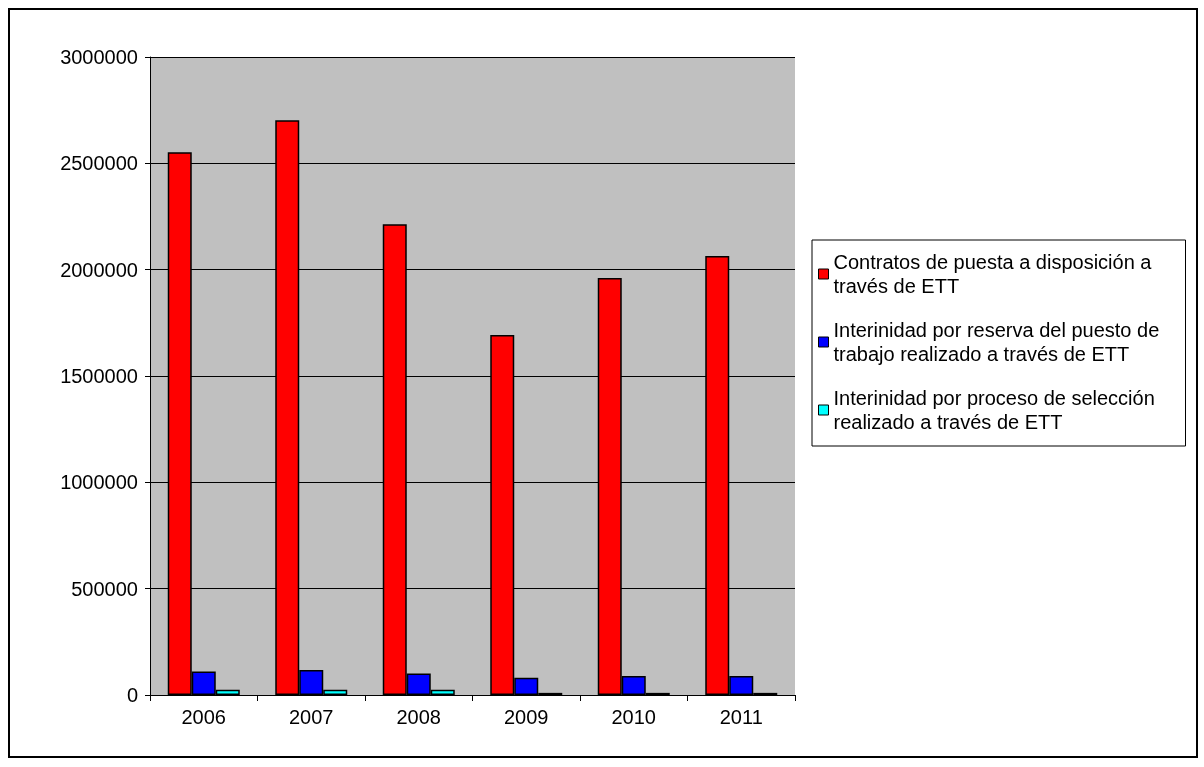  I want to click on x-tick-label: 2006, so click(203, 717).